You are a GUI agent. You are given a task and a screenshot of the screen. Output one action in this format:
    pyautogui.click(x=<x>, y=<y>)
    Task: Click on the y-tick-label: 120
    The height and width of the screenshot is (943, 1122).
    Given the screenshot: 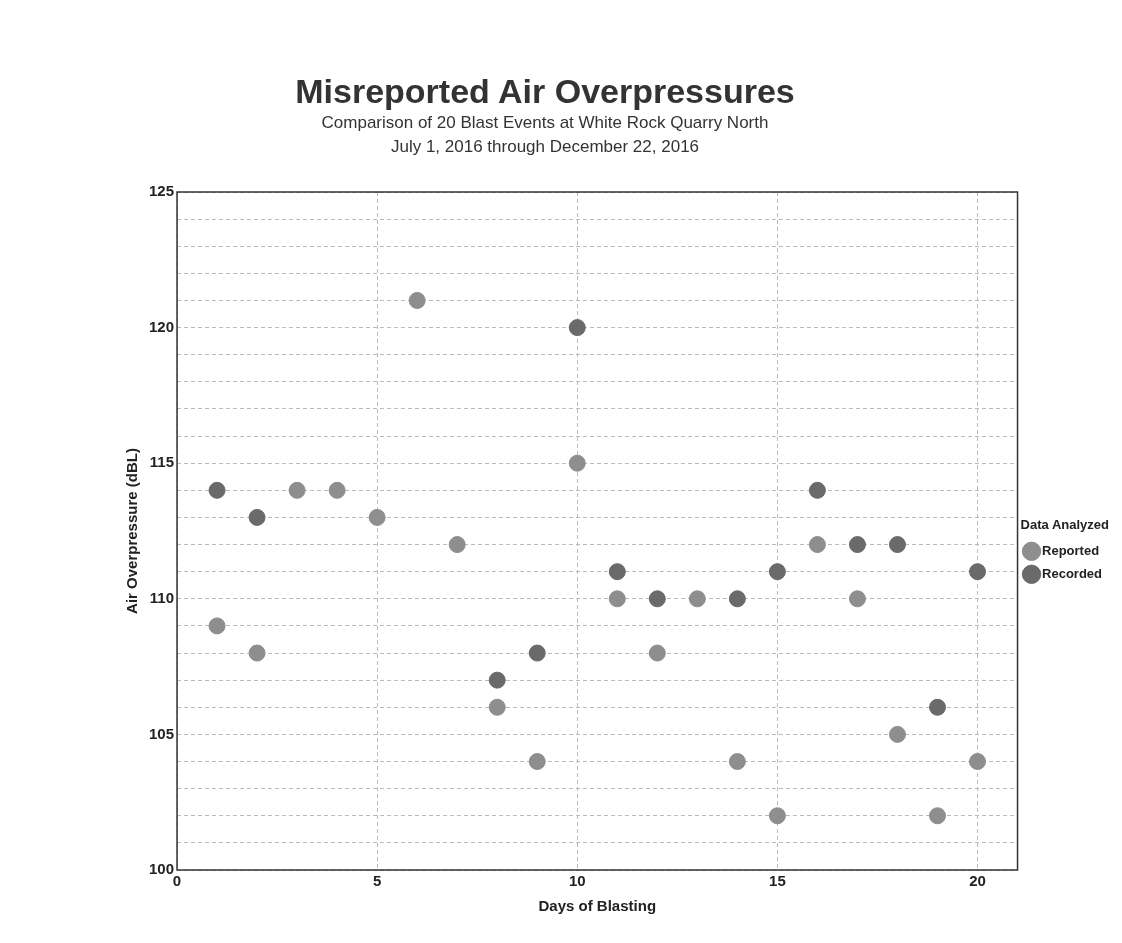 What is the action you would take?
    pyautogui.click(x=162, y=326)
    